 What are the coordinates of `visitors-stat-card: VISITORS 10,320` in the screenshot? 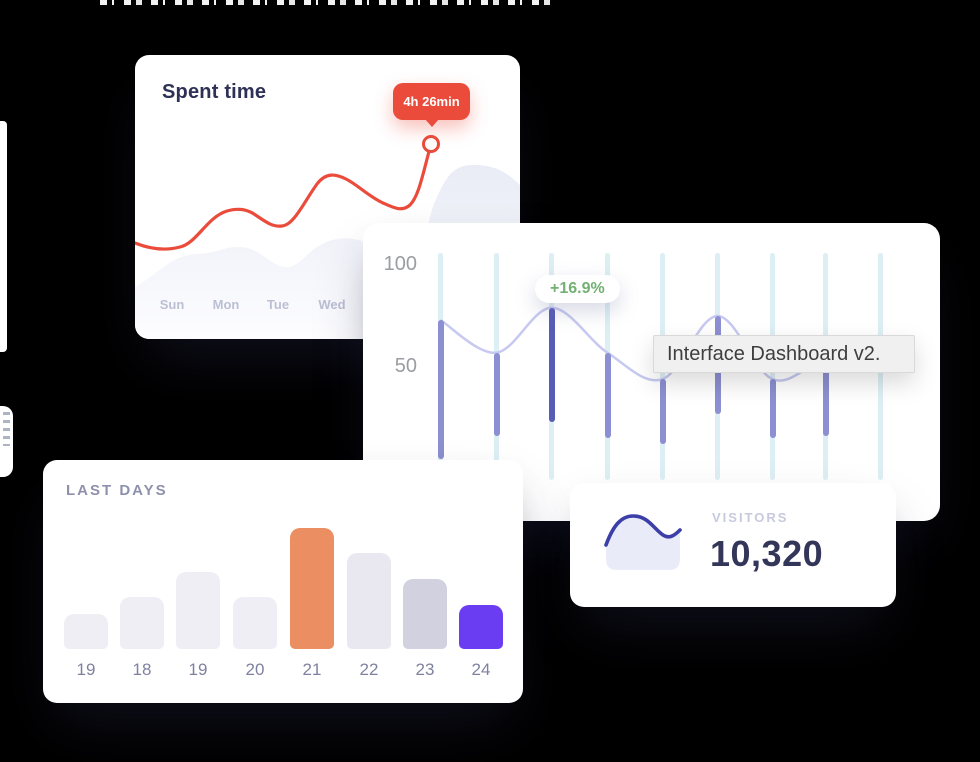 It's located at (733, 545).